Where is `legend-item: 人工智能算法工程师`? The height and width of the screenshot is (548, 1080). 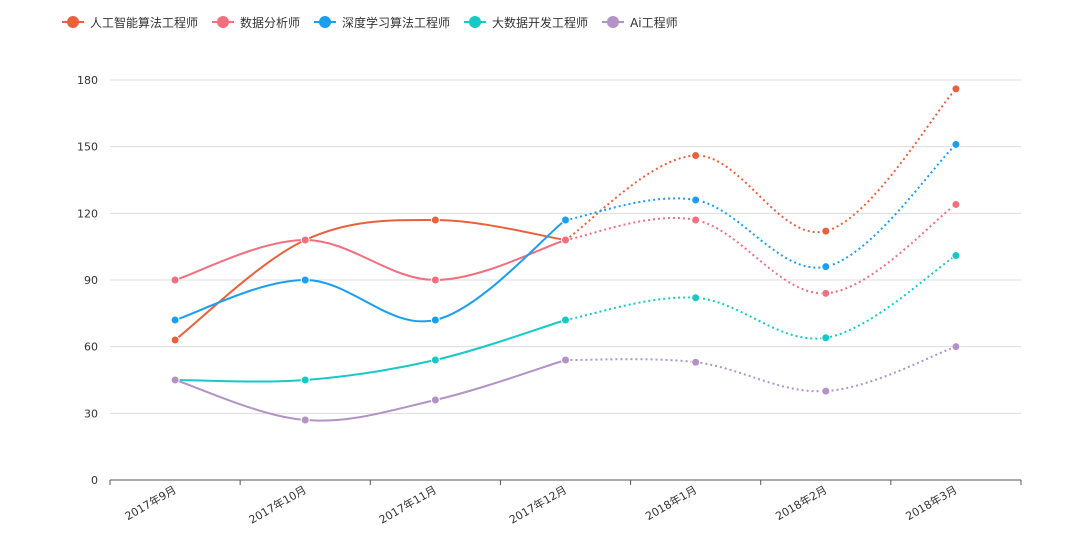 legend-item: 人工智能算法工程师 is located at coordinates (130, 22).